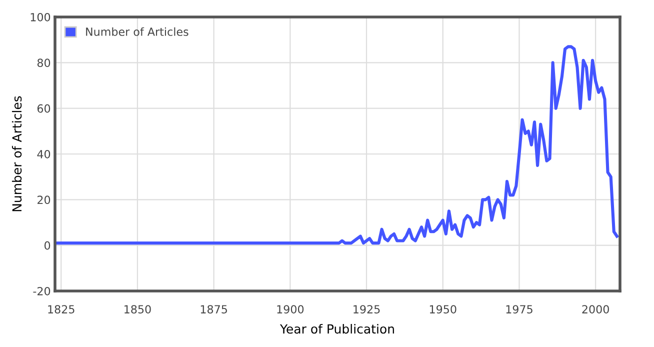 The height and width of the screenshot is (347, 654). I want to click on y-tick-label: 100, so click(40, 17).